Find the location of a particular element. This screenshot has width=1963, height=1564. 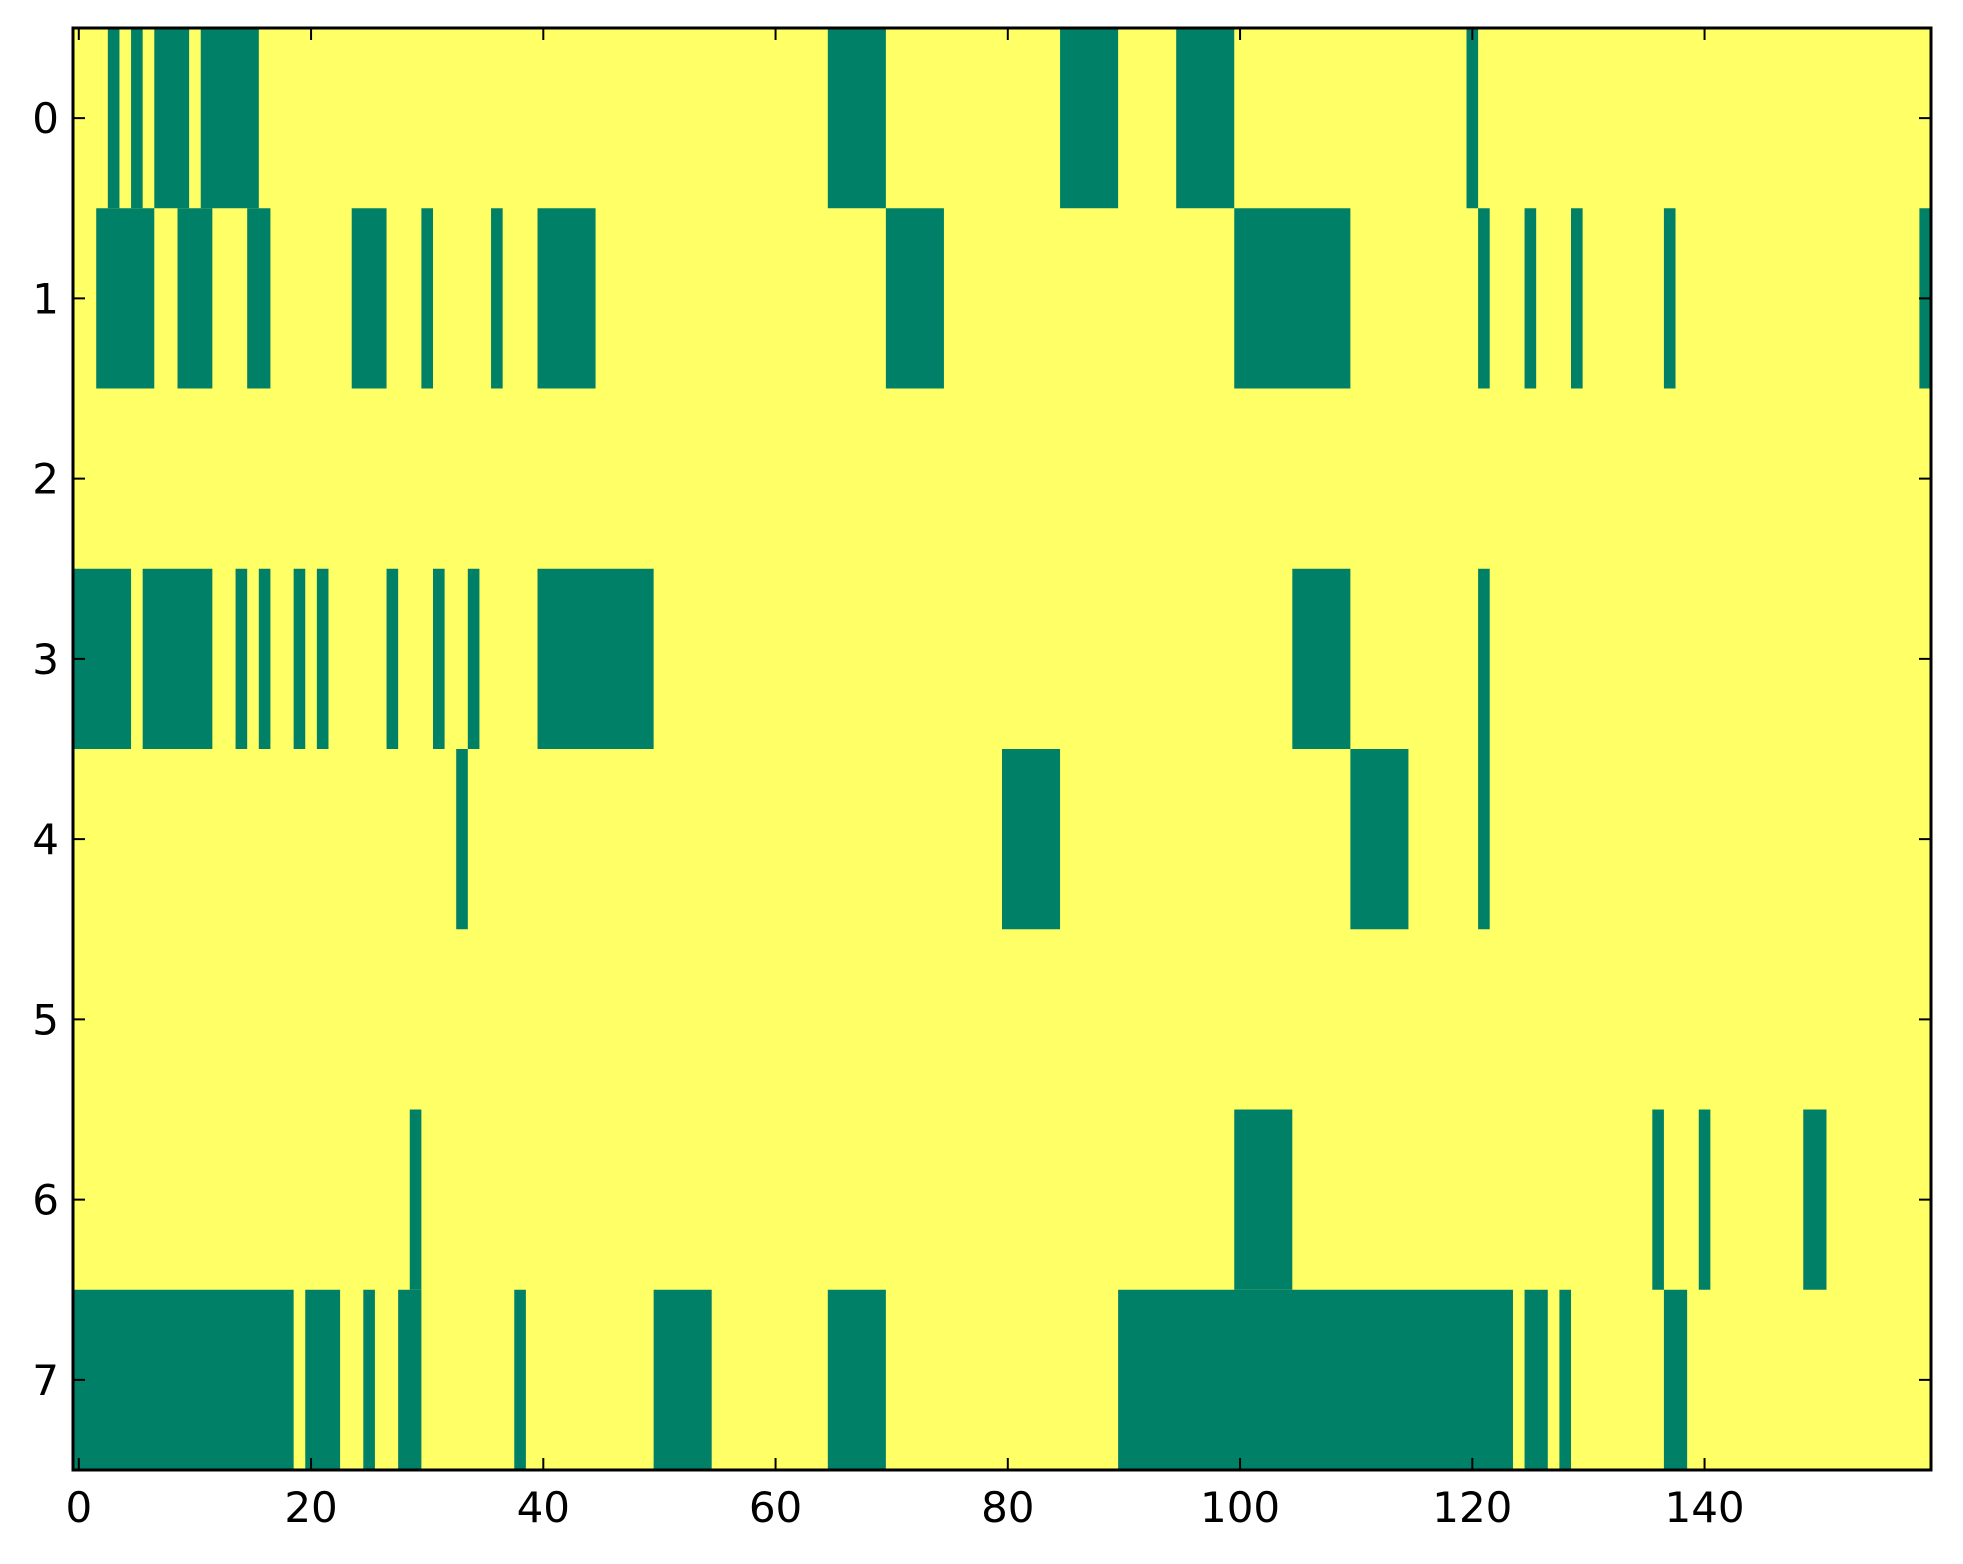

y-tick-label-2: 2 is located at coordinates (45, 479).